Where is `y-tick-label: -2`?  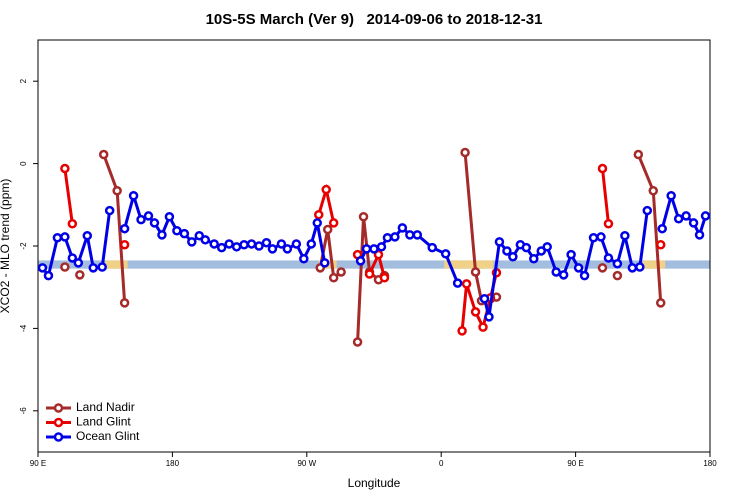
y-tick-label: -2 is located at coordinates (23, 246).